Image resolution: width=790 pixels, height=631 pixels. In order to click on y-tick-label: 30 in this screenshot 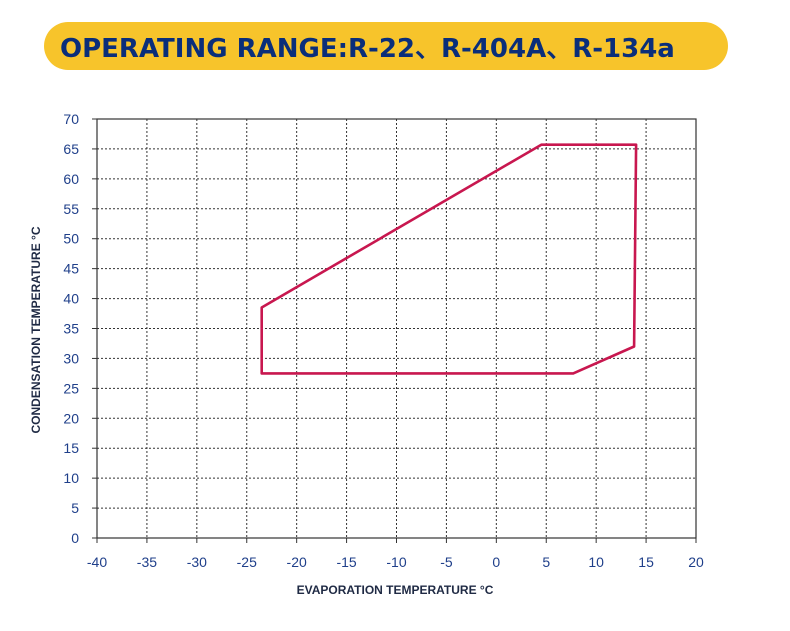, I will do `click(71, 358)`.